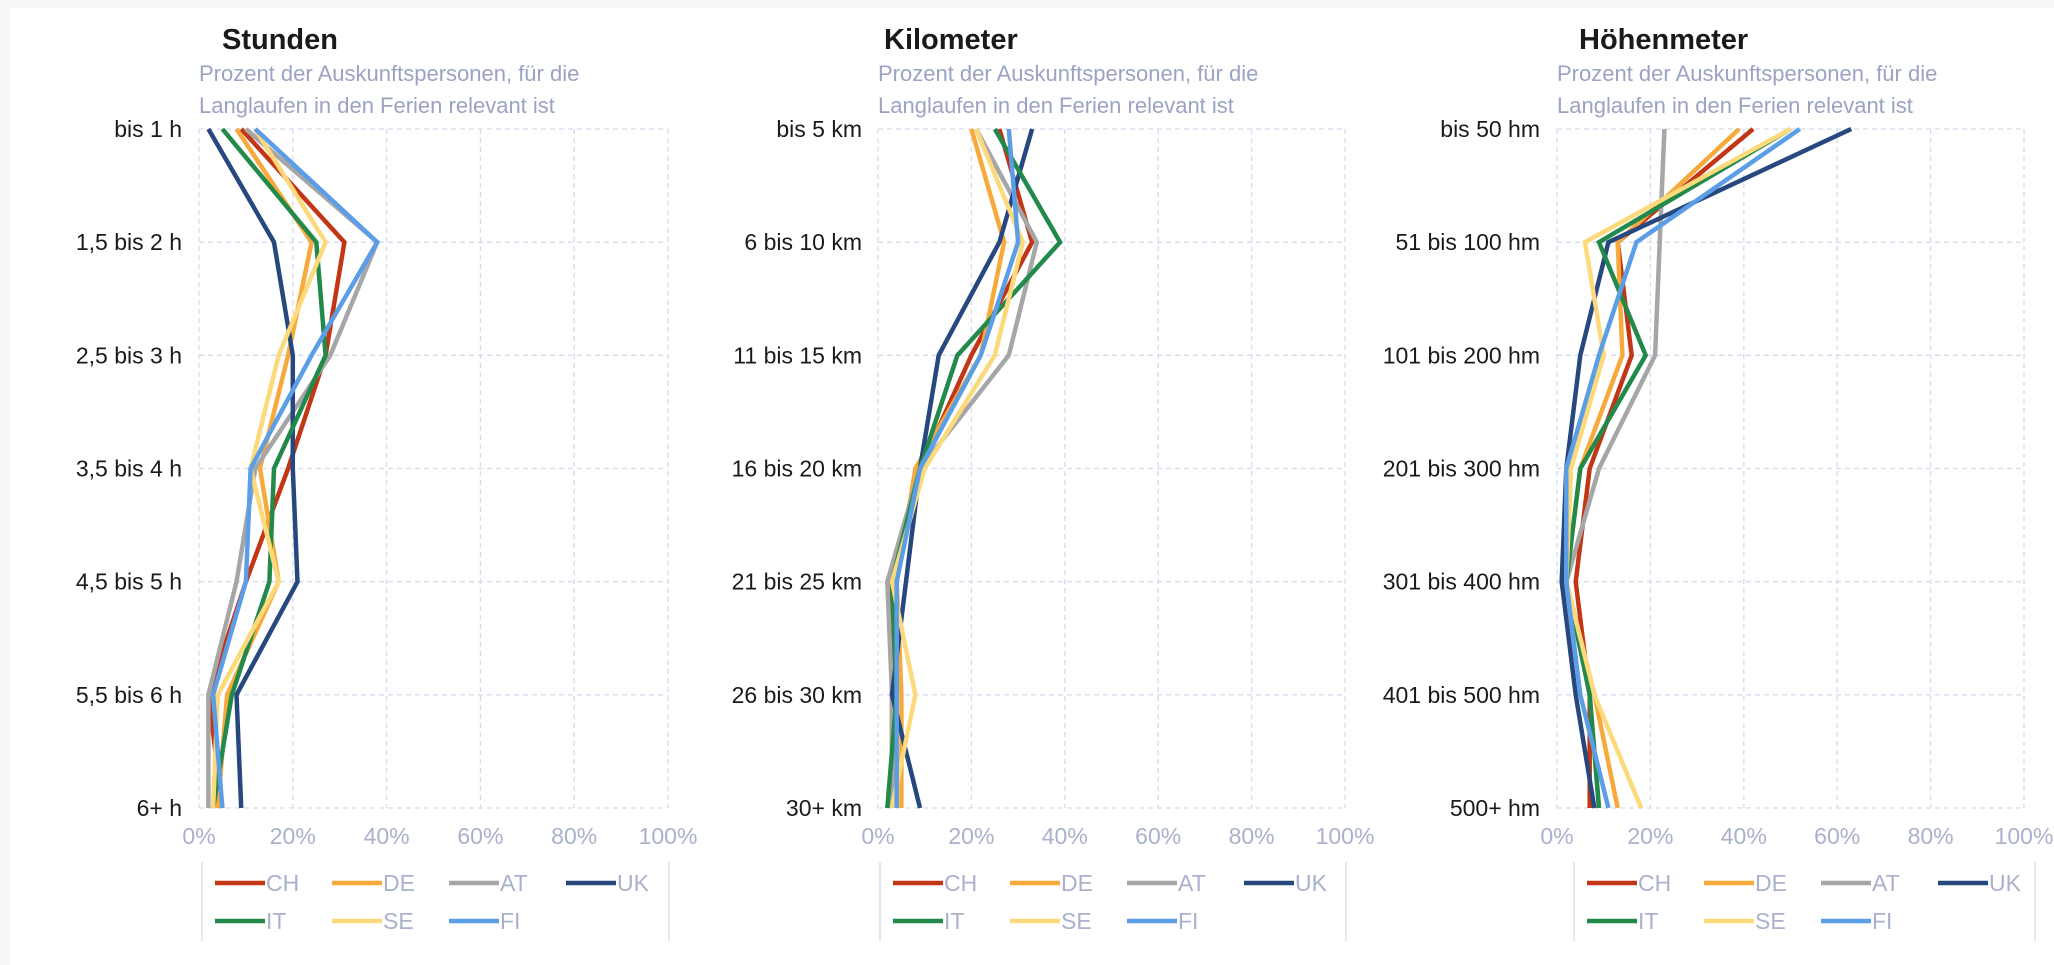  What do you see at coordinates (129, 469) in the screenshot?
I see `y-category-label: 3,5 bis 4 h` at bounding box center [129, 469].